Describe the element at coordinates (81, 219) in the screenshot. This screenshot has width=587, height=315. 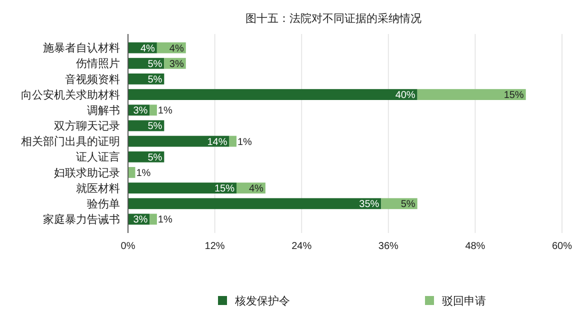
I see `y-tick-label: 家庭暴力告诫书` at that location.